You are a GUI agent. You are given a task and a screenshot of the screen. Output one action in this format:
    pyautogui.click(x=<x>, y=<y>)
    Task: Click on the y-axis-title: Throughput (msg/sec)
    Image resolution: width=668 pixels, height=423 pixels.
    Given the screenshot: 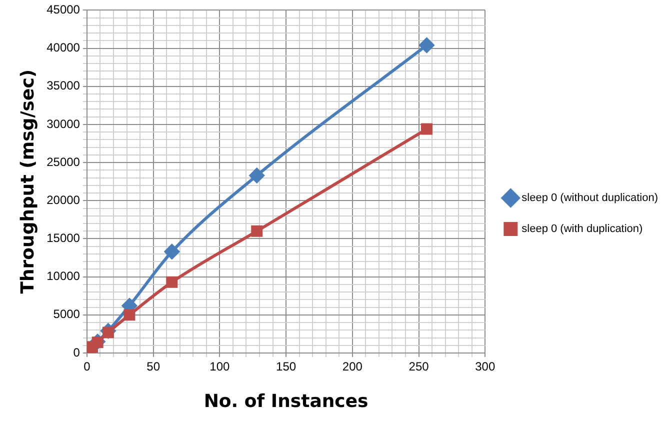 What is the action you would take?
    pyautogui.click(x=27, y=181)
    